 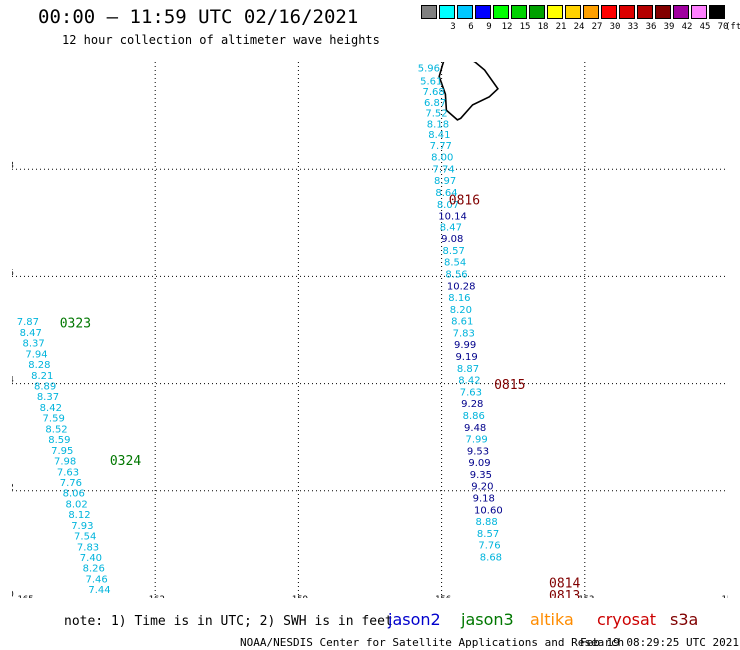 I want to click on wave-height-value: 8.06, so click(x=74, y=494).